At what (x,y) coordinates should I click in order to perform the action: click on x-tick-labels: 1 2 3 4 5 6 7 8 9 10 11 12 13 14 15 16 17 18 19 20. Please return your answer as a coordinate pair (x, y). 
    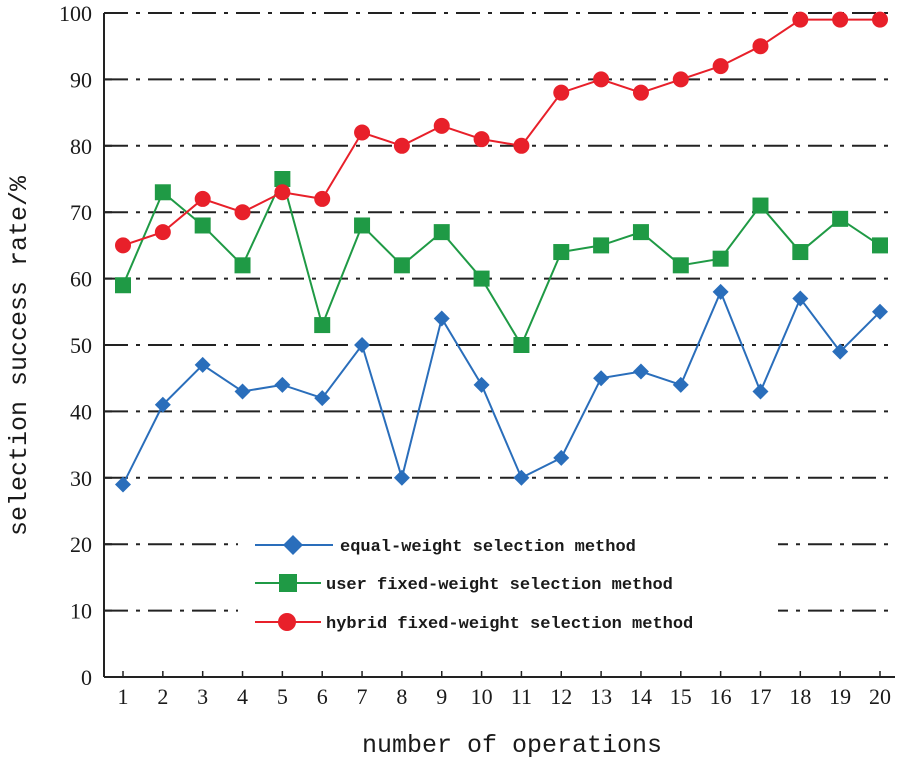
    Looking at the image, I should click on (505, 696).